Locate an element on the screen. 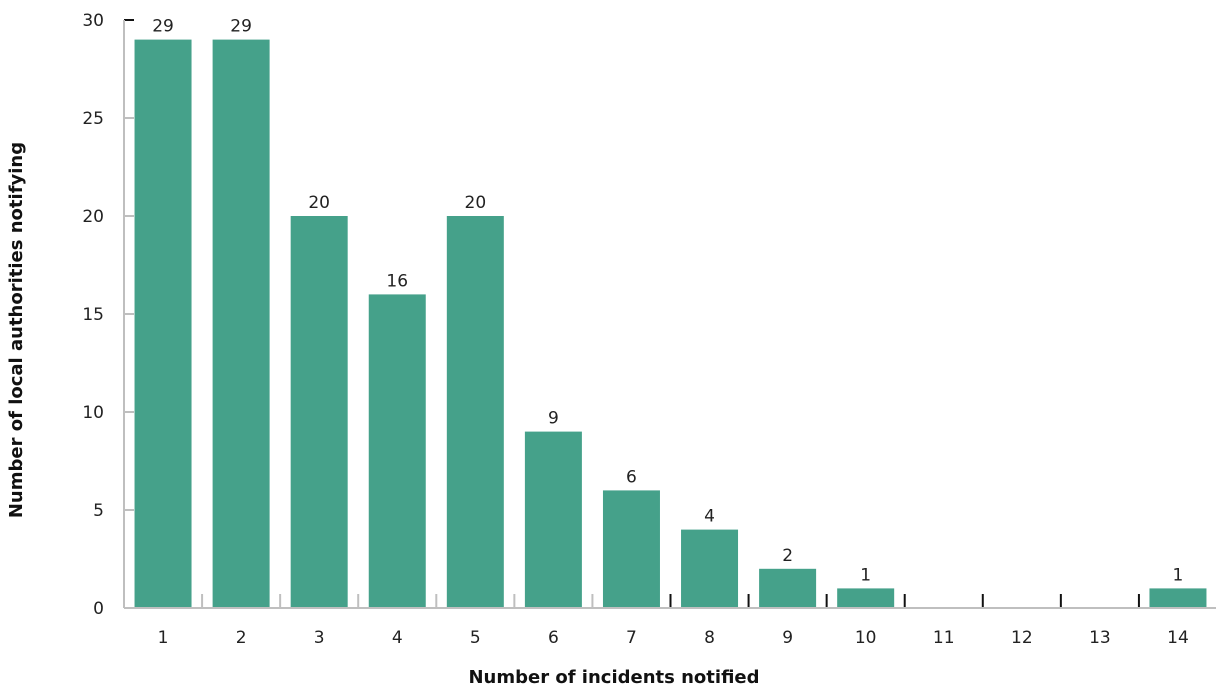  x-axis-title: Number of incidents notified is located at coordinates (613, 677).